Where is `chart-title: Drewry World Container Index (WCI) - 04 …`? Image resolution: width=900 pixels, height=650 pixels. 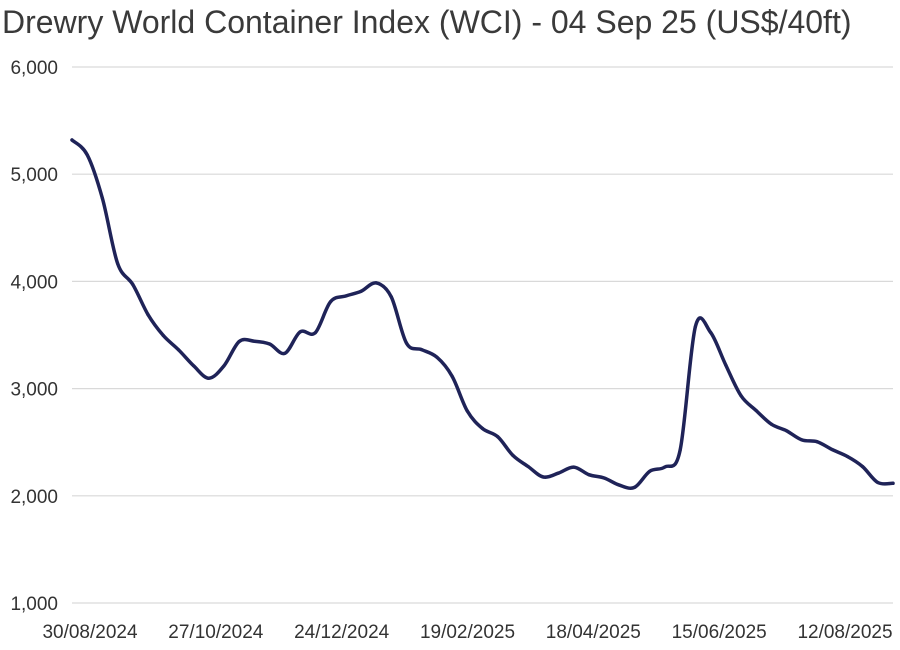
chart-title: Drewry World Container Index (WCI) - 04 … is located at coordinates (427, 22).